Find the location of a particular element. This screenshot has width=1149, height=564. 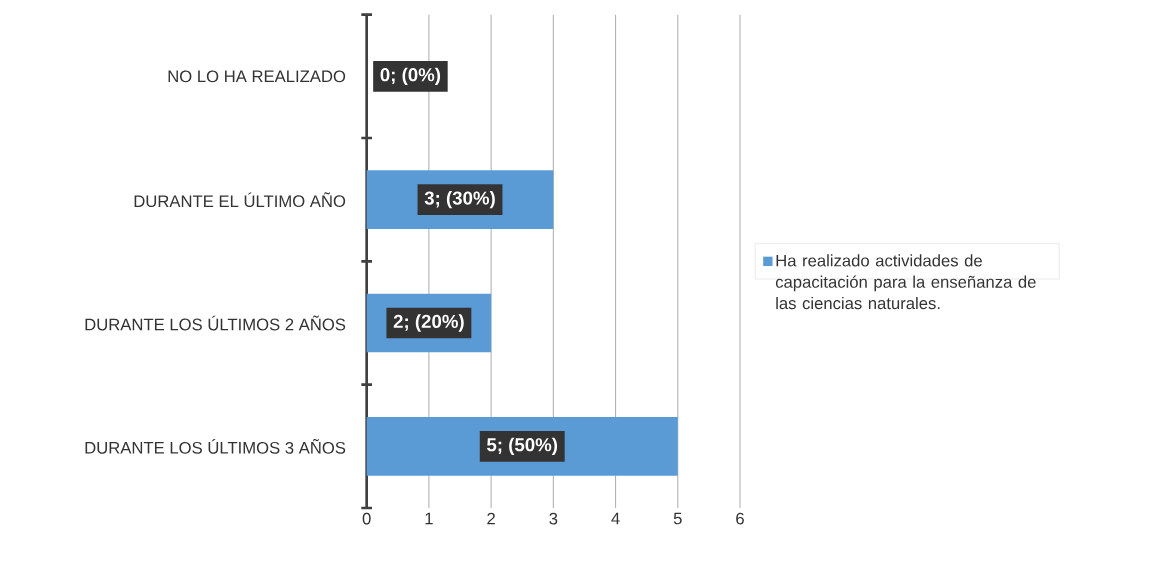

y-tick-label: NO LO HA REALIZADO is located at coordinates (257, 76).